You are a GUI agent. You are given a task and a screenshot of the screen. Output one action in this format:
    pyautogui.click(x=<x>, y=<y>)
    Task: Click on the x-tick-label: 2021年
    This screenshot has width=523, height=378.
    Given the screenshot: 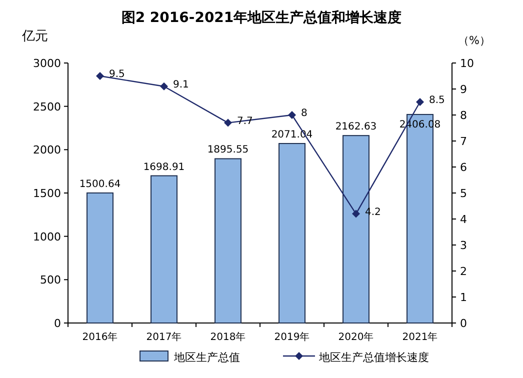 What is the action you would take?
    pyautogui.click(x=420, y=337)
    